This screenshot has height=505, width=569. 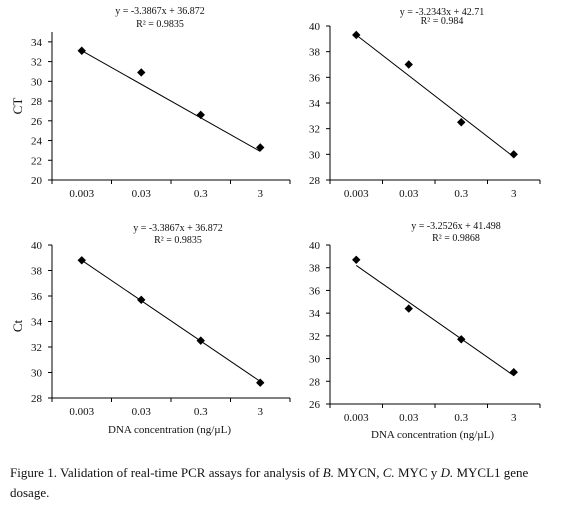 What do you see at coordinates (409, 194) in the screenshot?
I see `panel-2-x-tick-label: 0.03` at bounding box center [409, 194].